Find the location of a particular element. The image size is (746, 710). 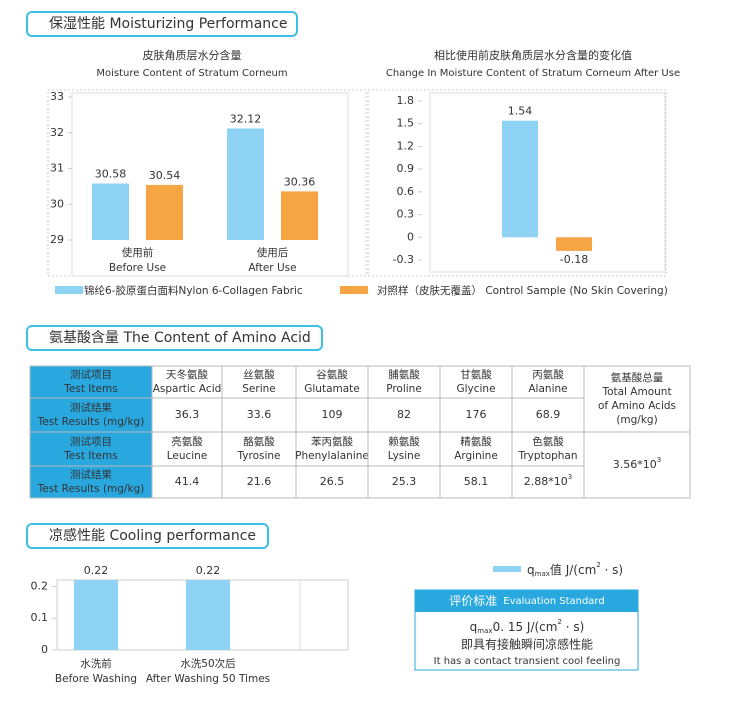

total: 3.56*103 is located at coordinates (637, 463).